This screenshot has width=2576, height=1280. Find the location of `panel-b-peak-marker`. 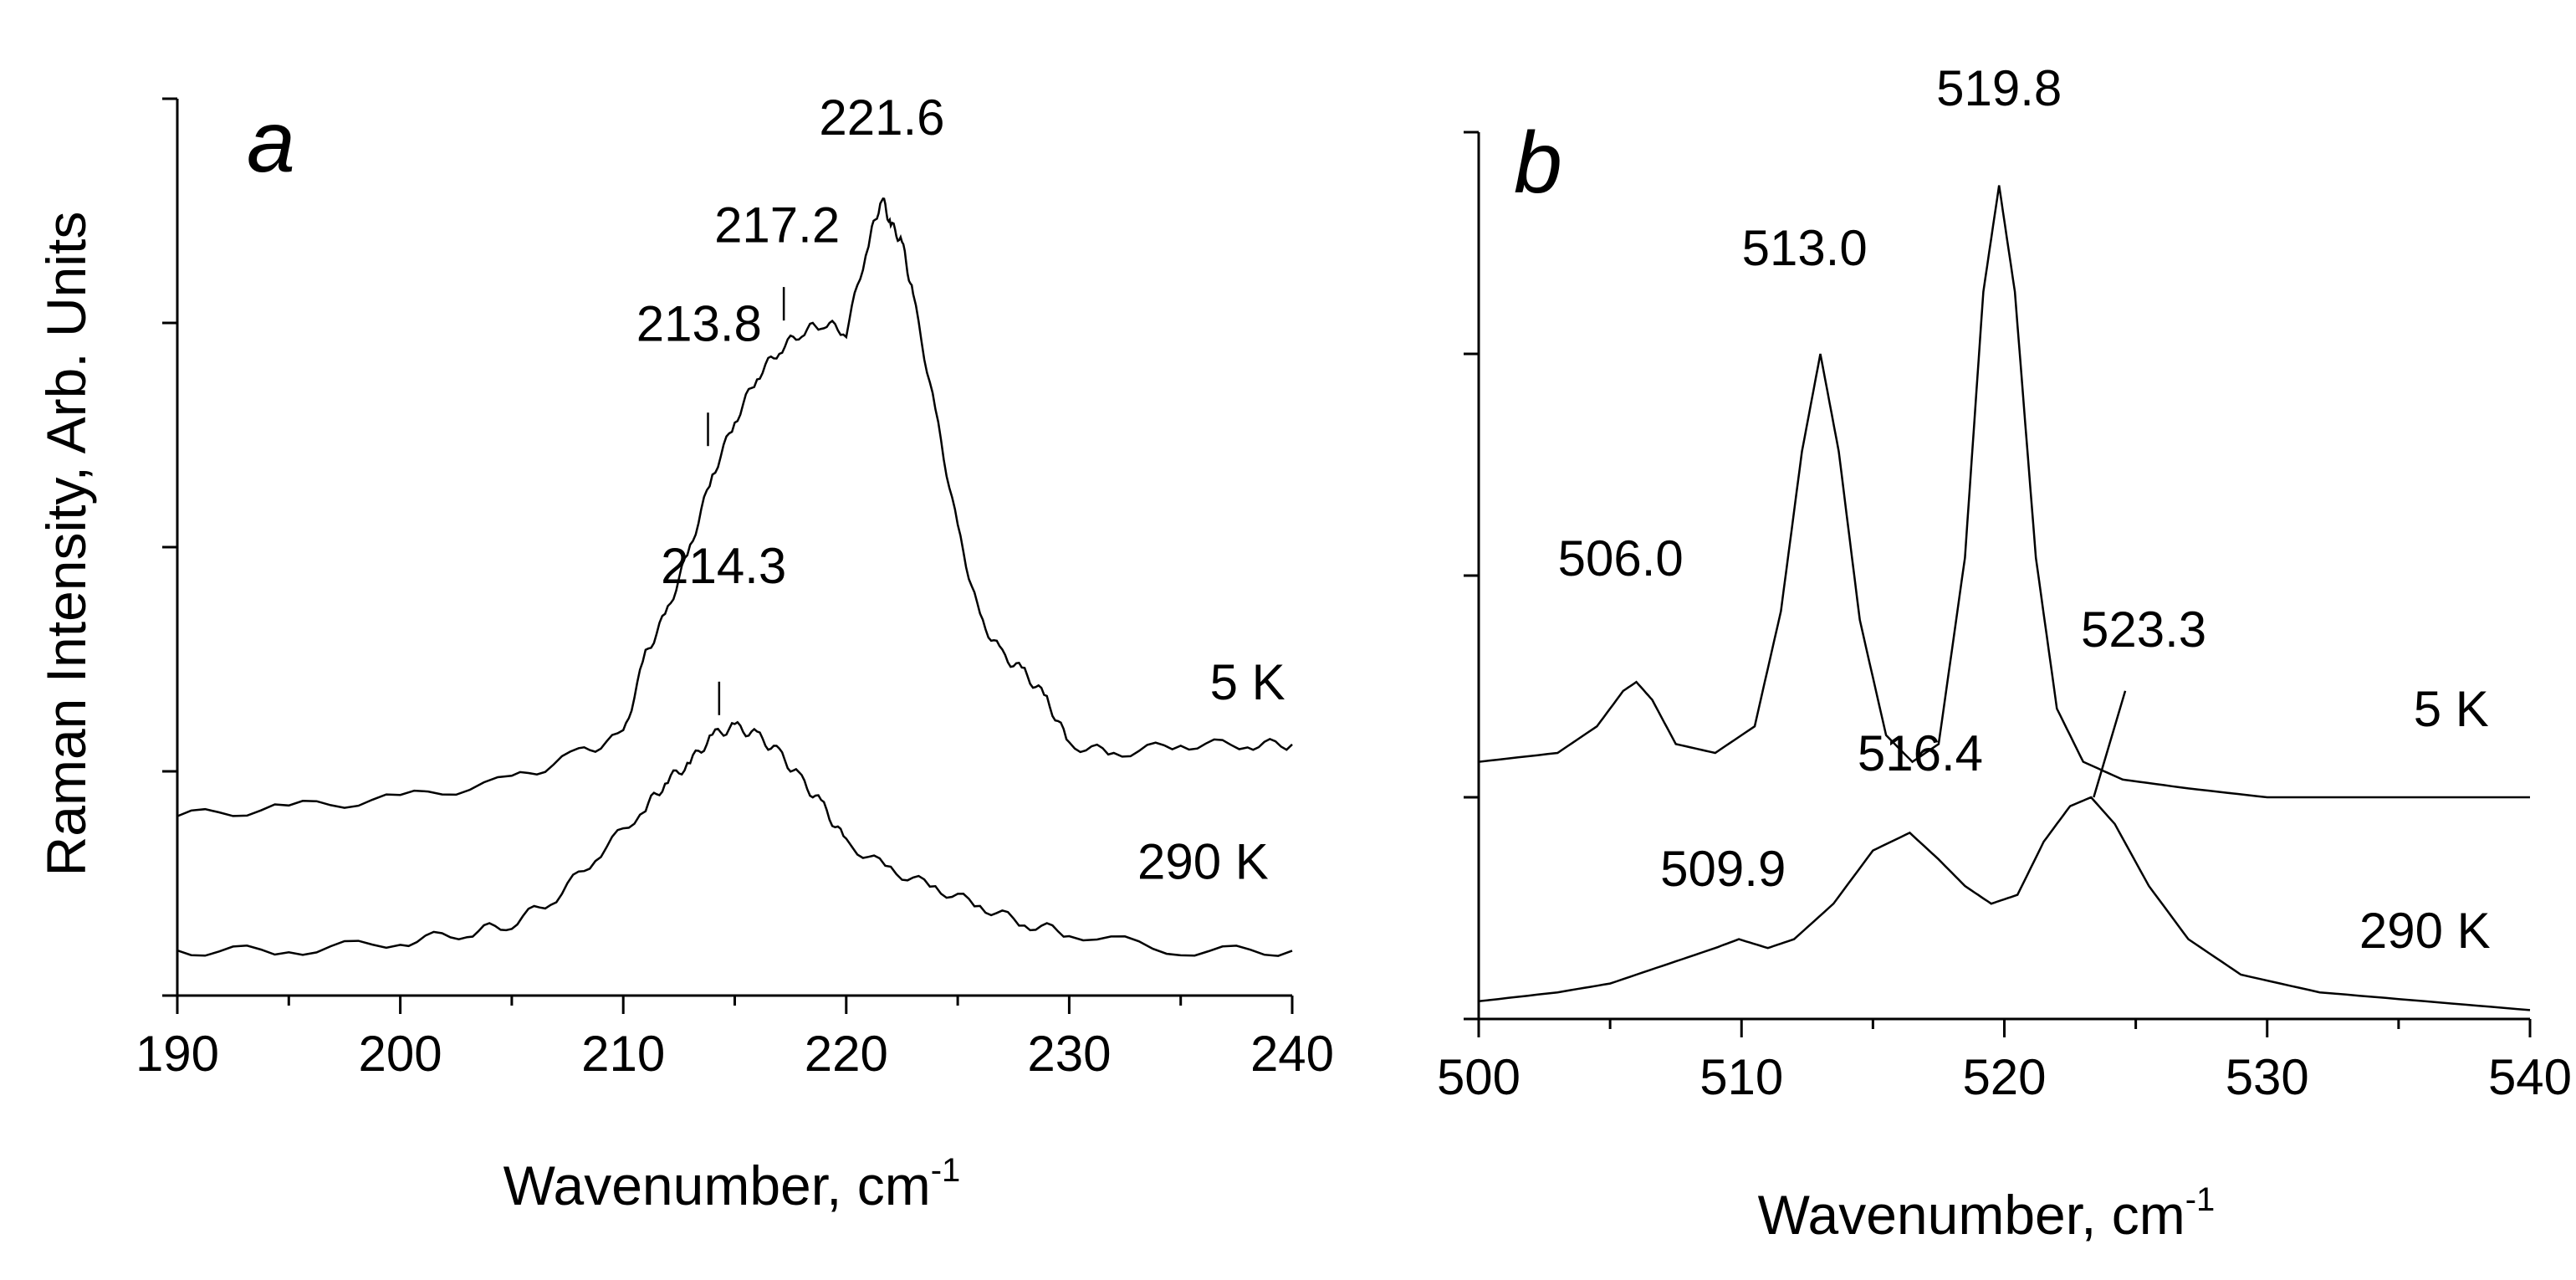

panel-b-peak-marker is located at coordinates (2110, 744).